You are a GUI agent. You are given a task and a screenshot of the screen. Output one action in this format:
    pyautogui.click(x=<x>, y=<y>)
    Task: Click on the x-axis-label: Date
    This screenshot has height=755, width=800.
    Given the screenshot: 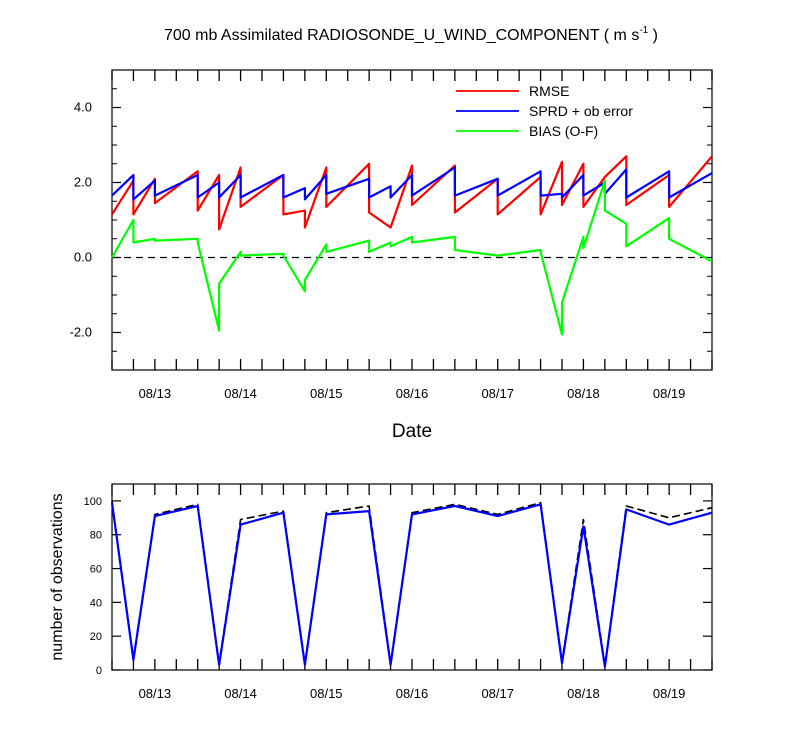 What is the action you would take?
    pyautogui.click(x=412, y=431)
    